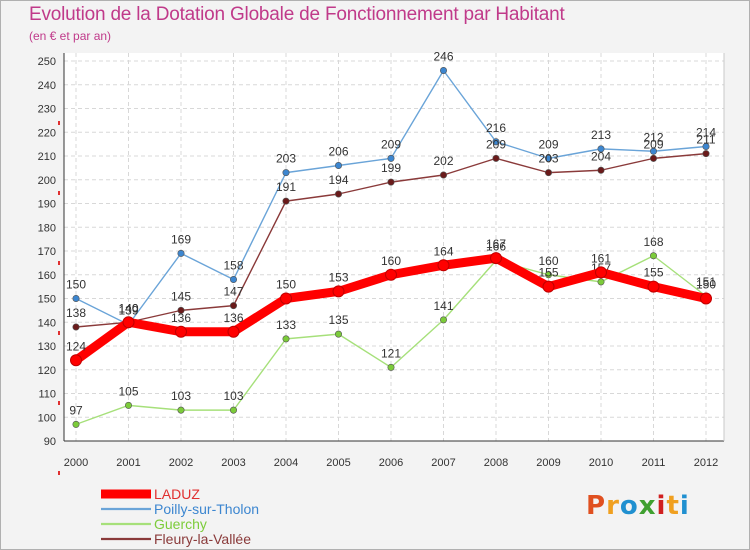 The width and height of the screenshot is (750, 550). Describe the element at coordinates (647, 506) in the screenshot. I see `logo-letter: x` at that location.